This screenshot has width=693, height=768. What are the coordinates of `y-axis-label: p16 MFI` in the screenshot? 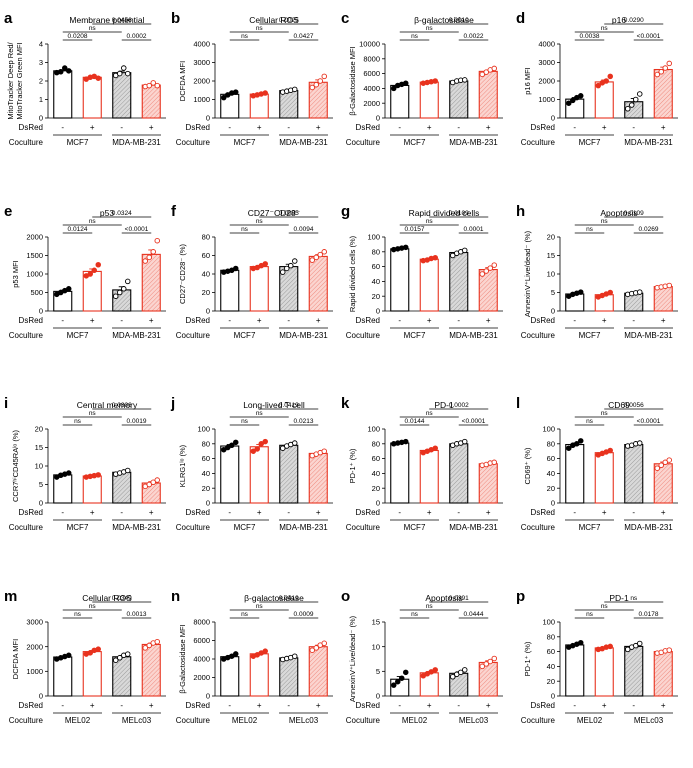 It's located at (527, 81).